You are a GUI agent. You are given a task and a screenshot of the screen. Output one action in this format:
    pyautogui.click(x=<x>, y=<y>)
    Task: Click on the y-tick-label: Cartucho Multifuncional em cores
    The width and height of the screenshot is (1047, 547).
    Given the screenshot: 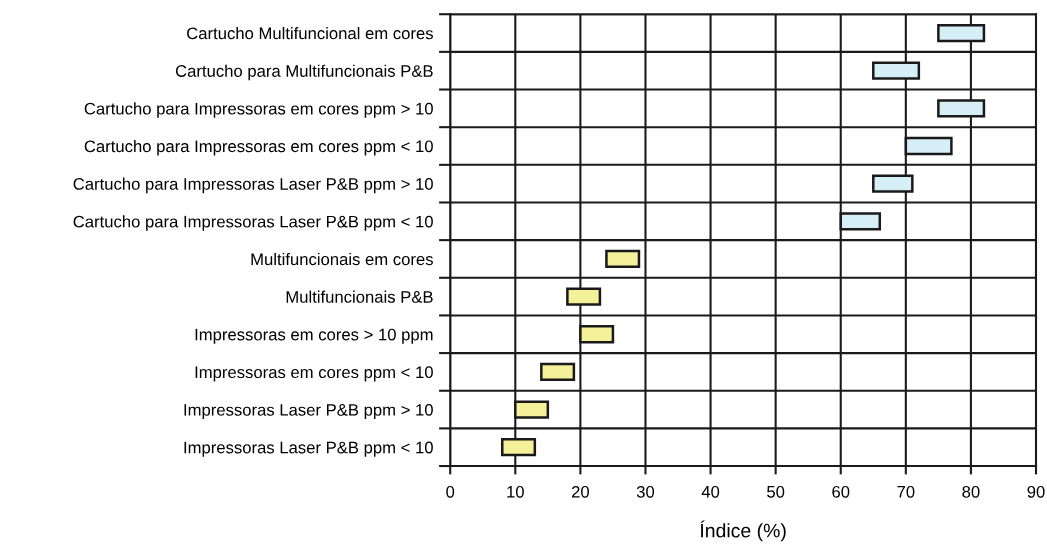 What is the action you would take?
    pyautogui.click(x=310, y=33)
    